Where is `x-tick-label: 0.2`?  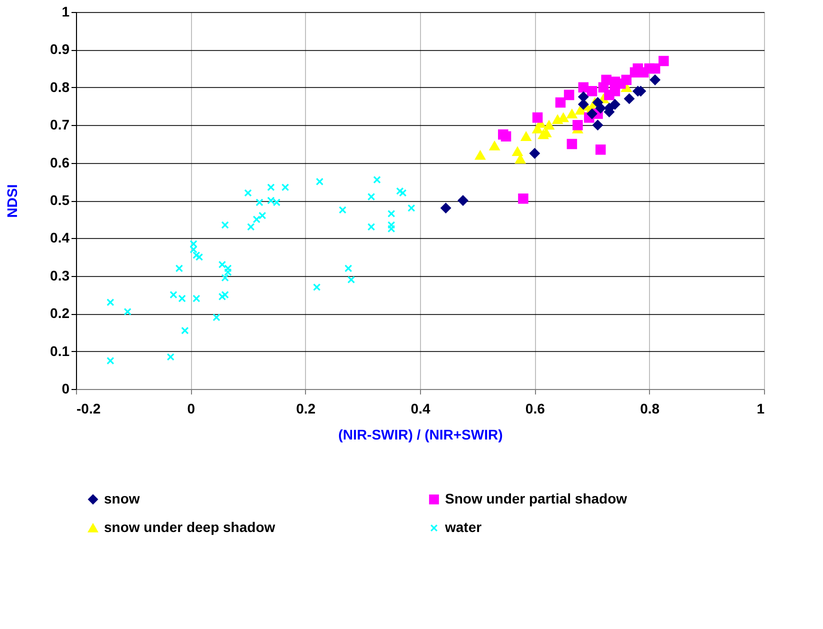
x-tick-label: 0.2 is located at coordinates (306, 408).